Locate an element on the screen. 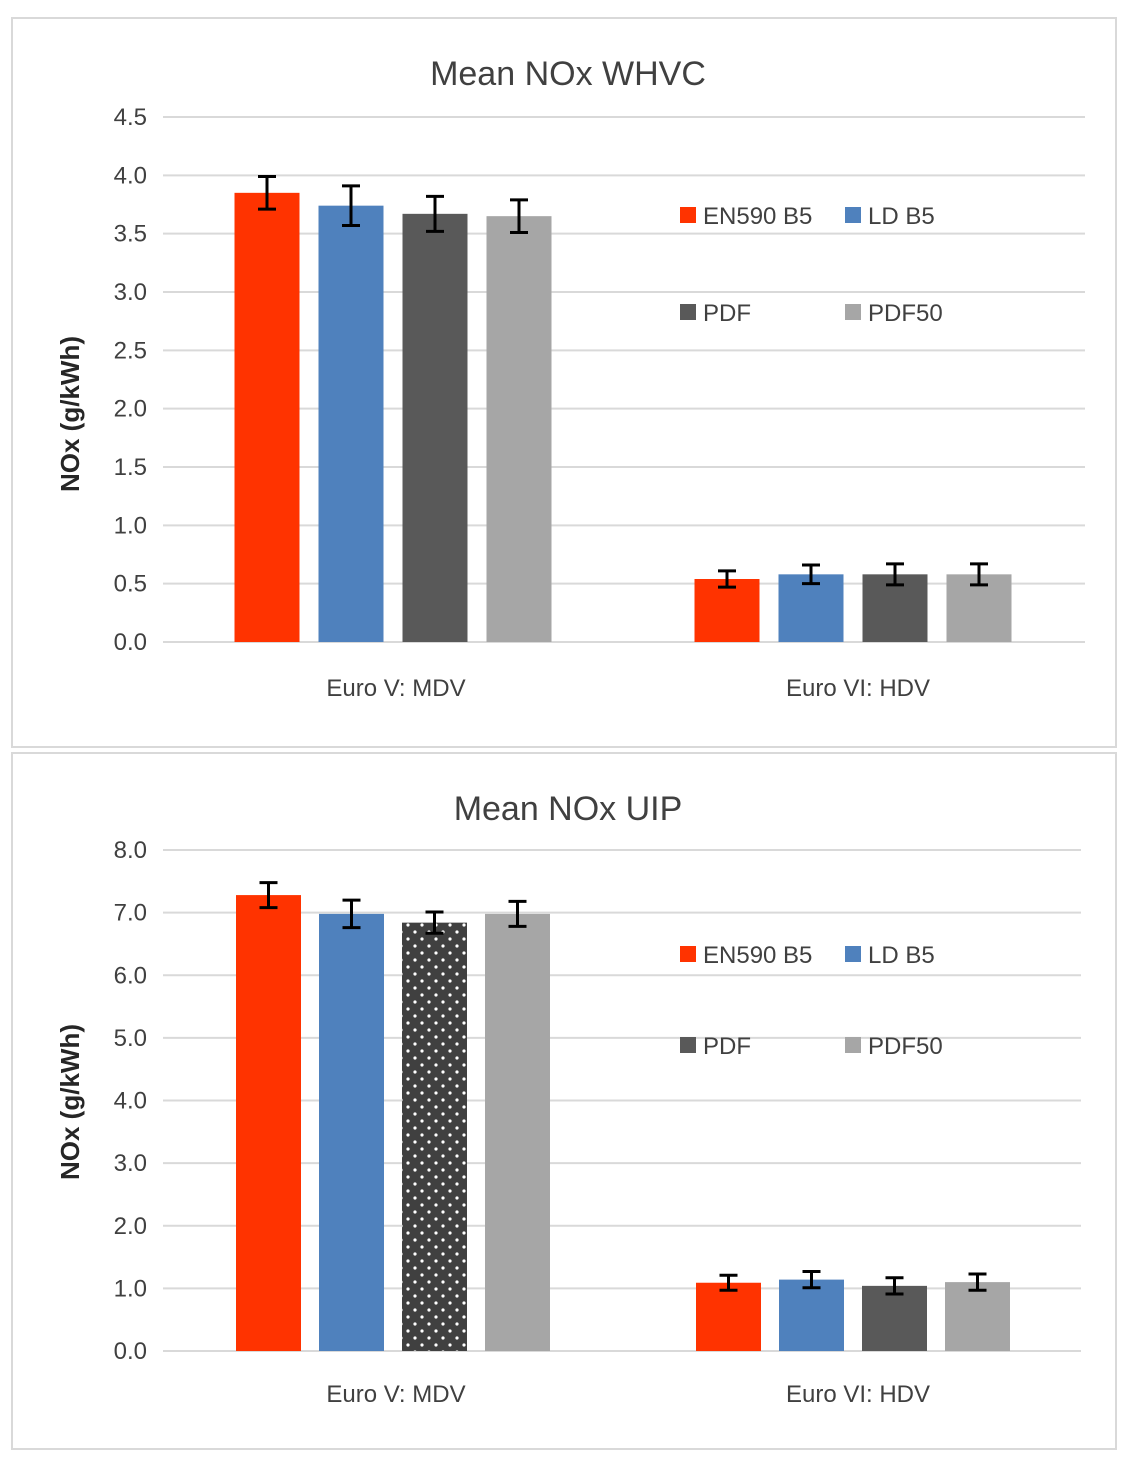  chart-title: Mean NOx WHVC is located at coordinates (568, 74).